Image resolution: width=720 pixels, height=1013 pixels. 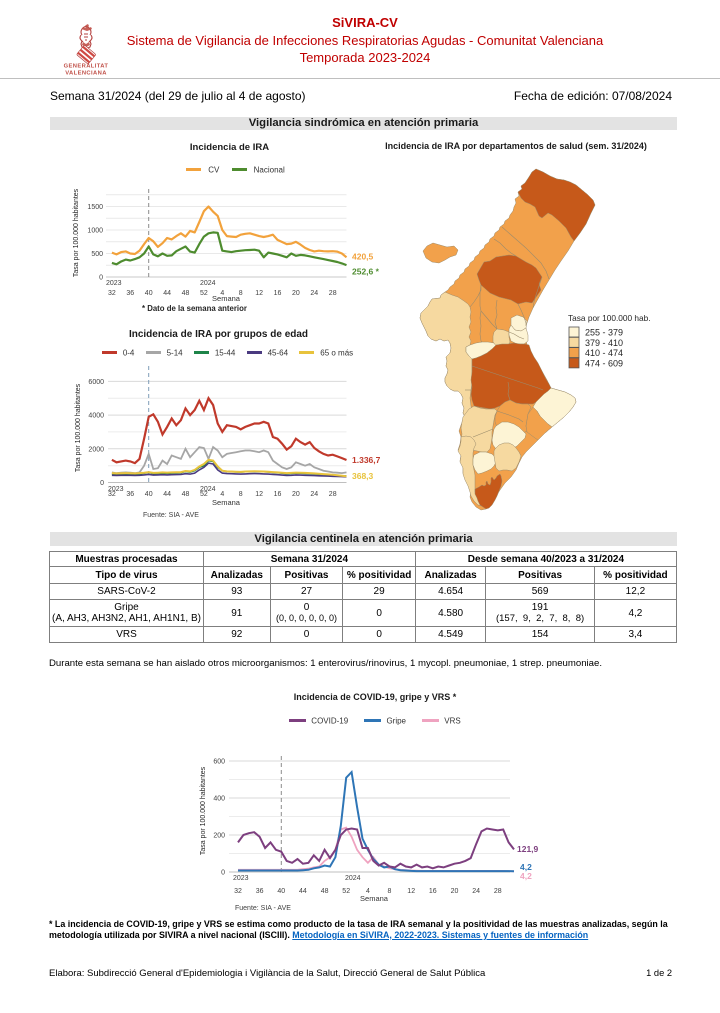 I want to click on svg-text: 368,3, so click(x=363, y=476).